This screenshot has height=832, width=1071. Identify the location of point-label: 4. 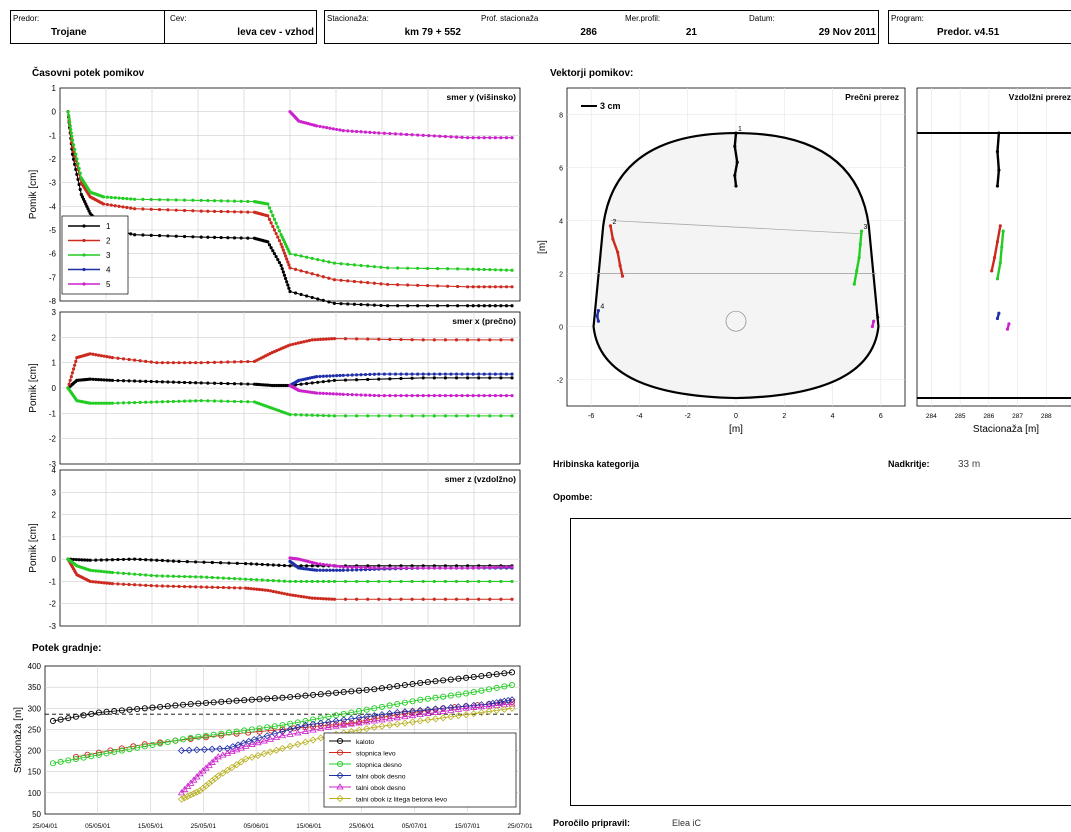
(602, 307).